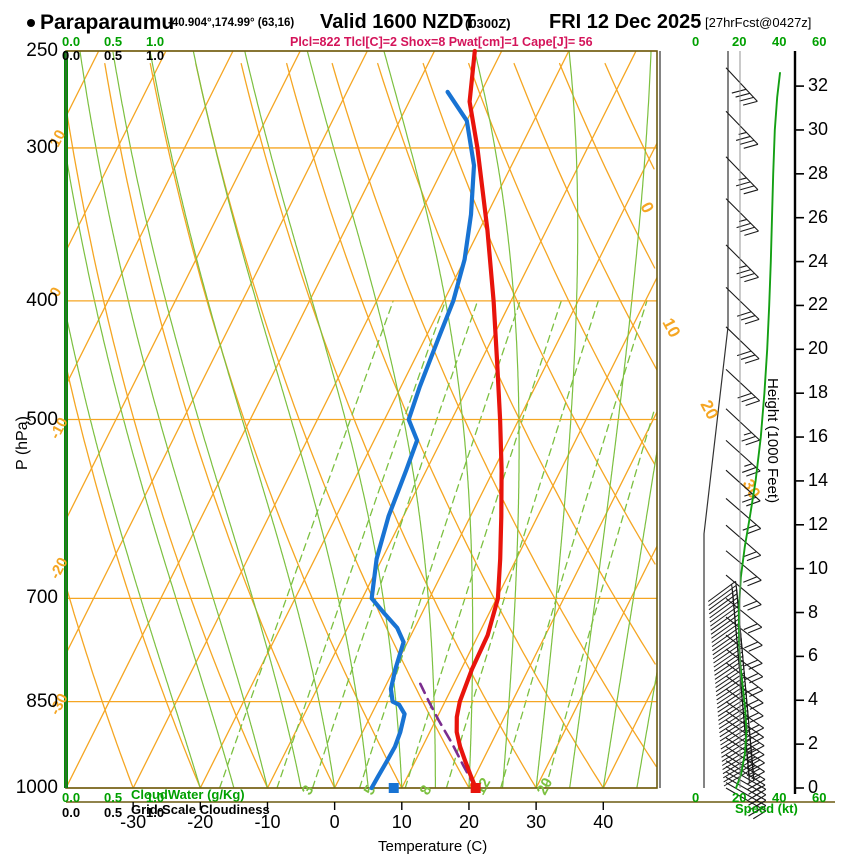 The height and width of the screenshot is (860, 850). Describe the element at coordinates (58, 138) in the screenshot. I see `dry-adiabat-label-10: 10` at that location.